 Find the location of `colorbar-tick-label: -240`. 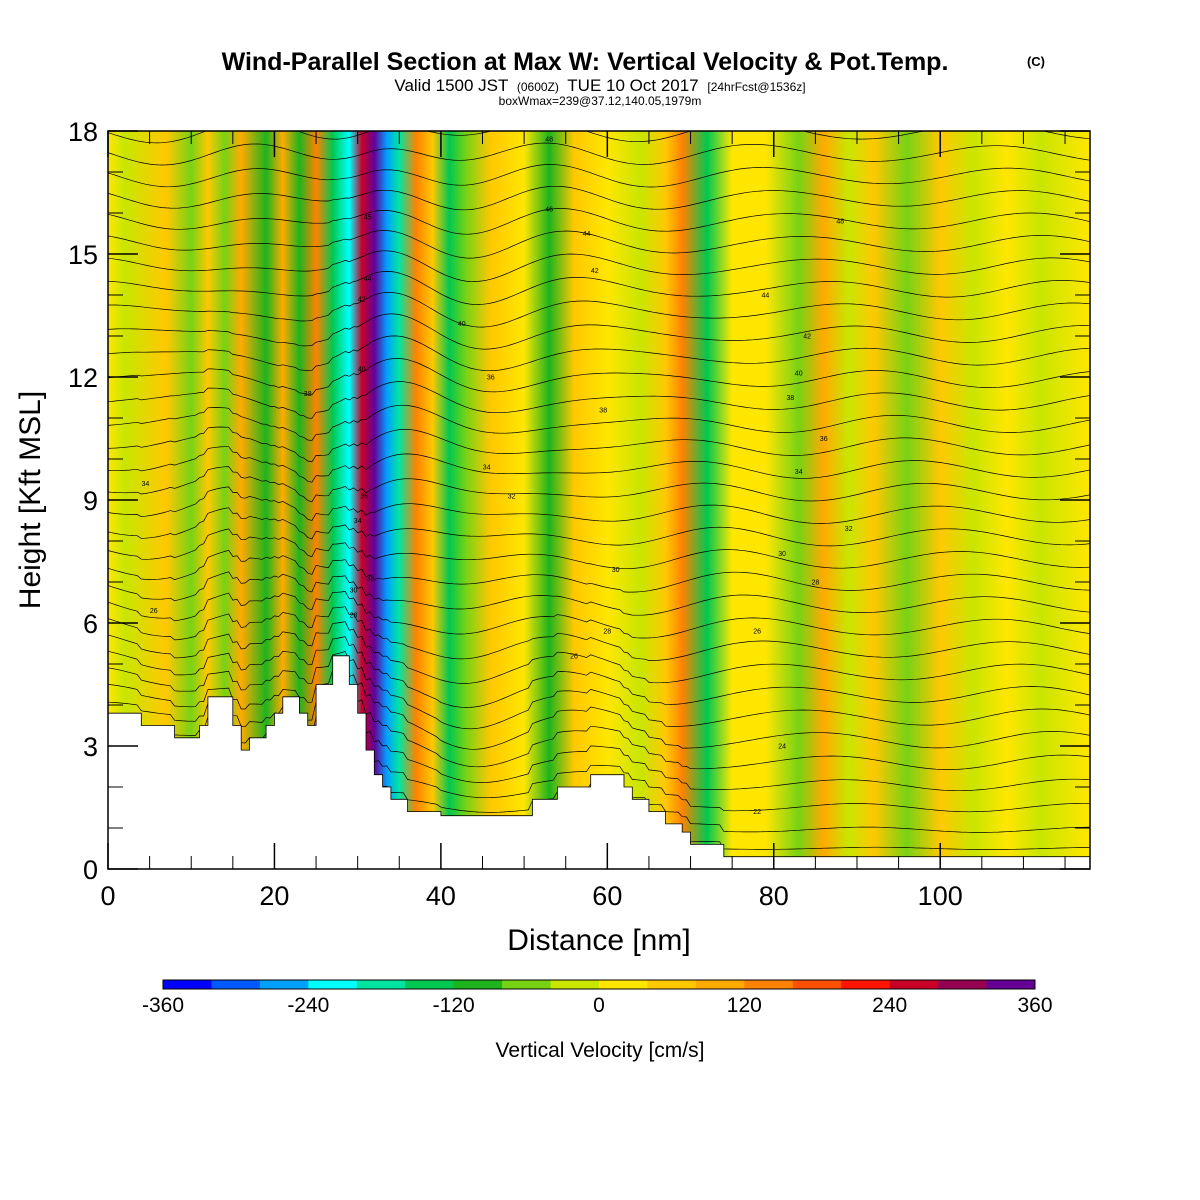

colorbar-tick-label: -240 is located at coordinates (308, 1005).